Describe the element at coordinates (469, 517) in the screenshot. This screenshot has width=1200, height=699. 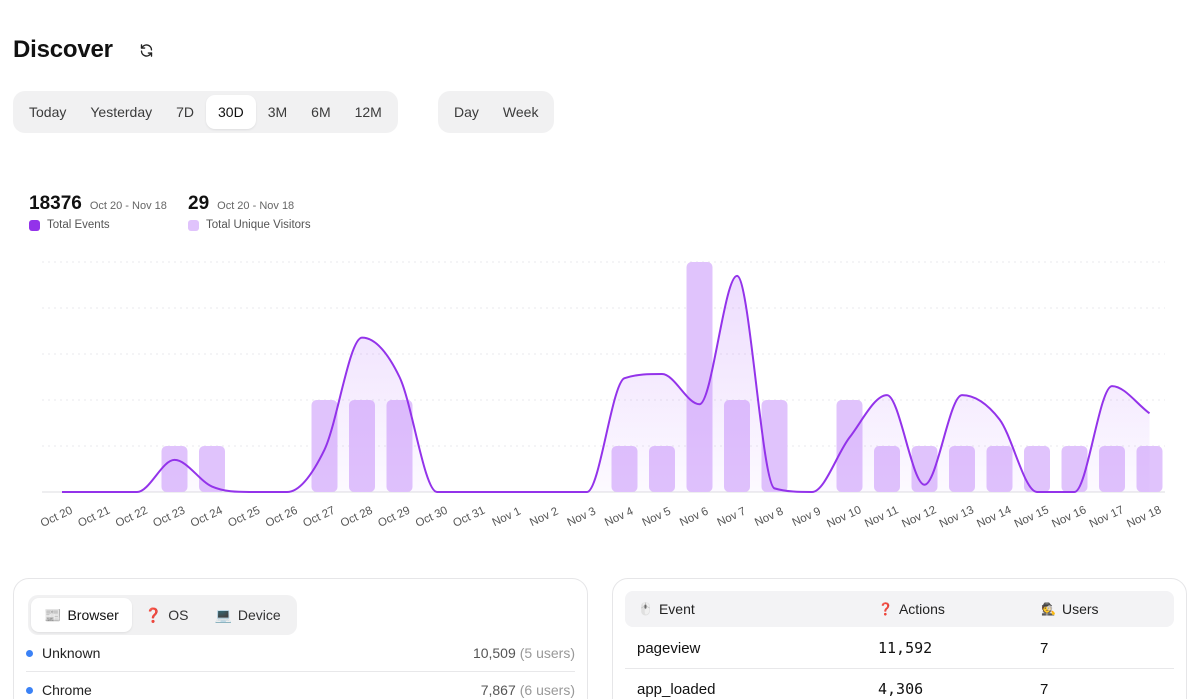
I see `x-tick-label: Oct 31` at that location.